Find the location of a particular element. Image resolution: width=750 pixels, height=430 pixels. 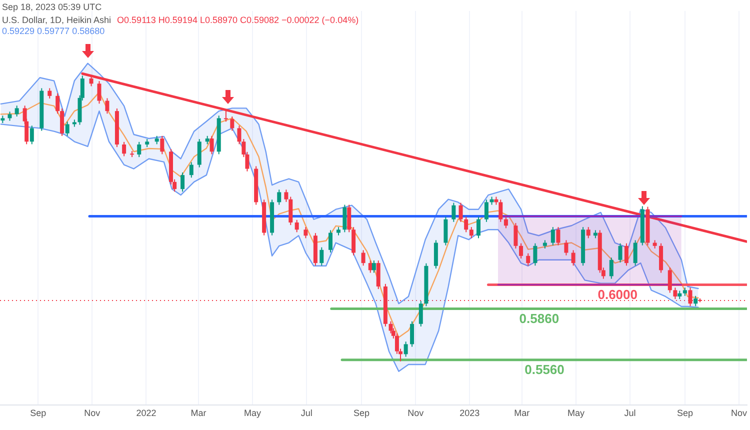

text: 0.59229 0.59777 0.58680 is located at coordinates (53, 31).